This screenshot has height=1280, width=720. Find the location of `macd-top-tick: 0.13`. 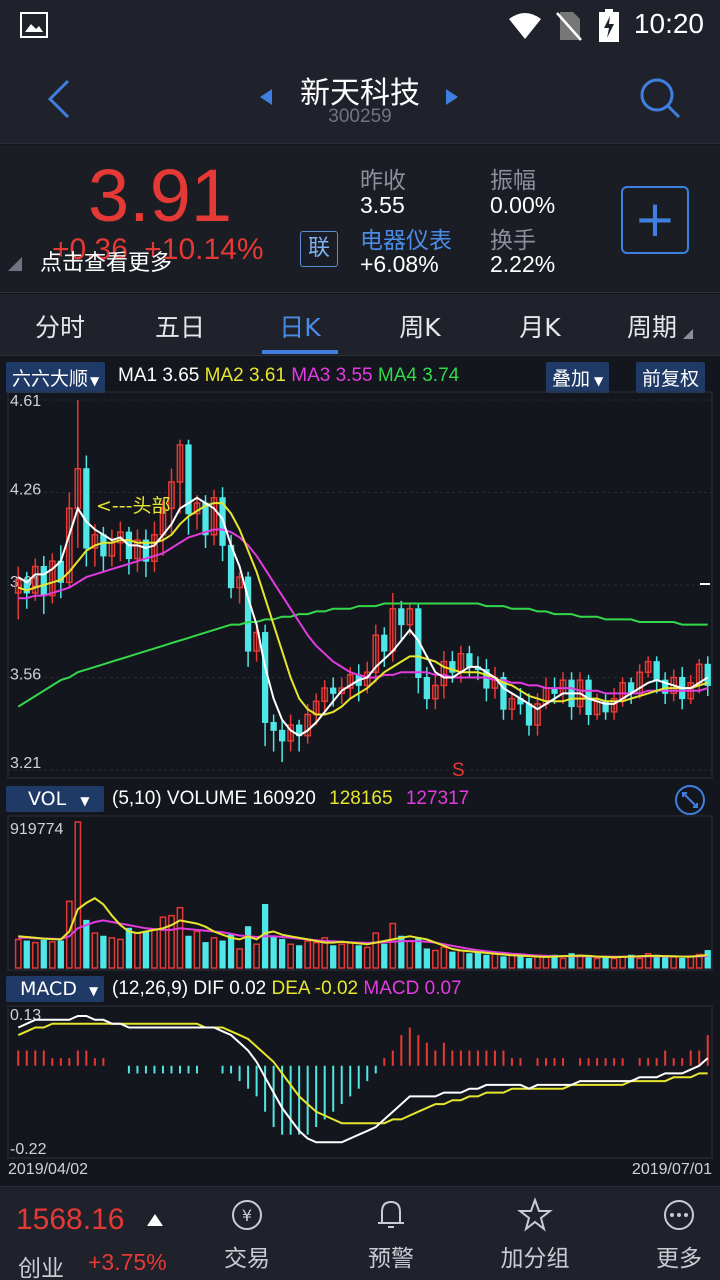

macd-top-tick: 0.13 is located at coordinates (25, 1015).